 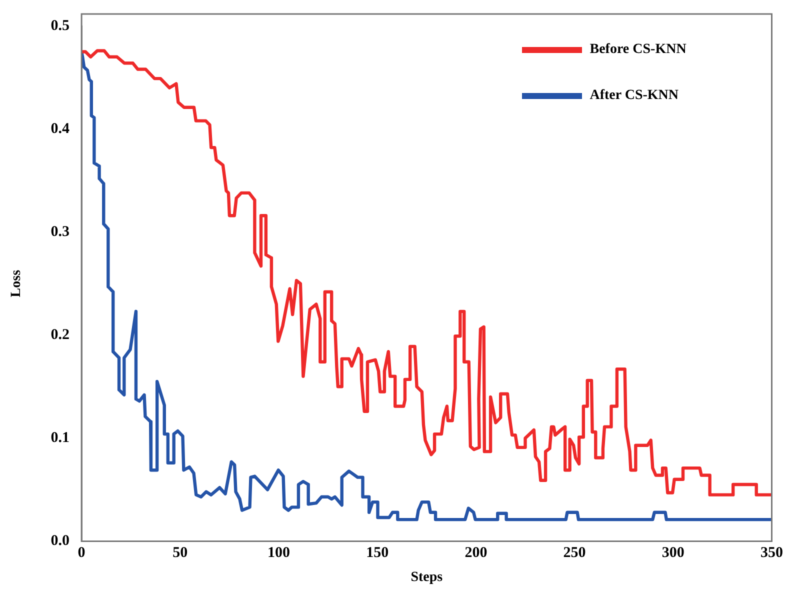 What do you see at coordinates (279, 553) in the screenshot?
I see `x-tick-label: 100` at bounding box center [279, 553].